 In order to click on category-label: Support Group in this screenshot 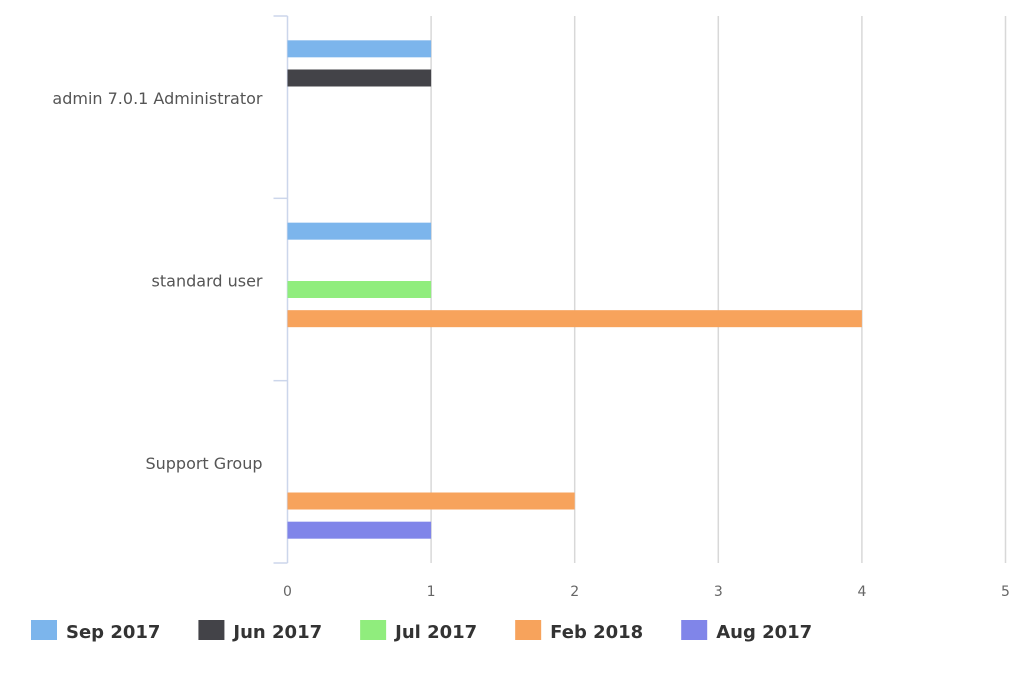, I will do `click(203, 463)`.